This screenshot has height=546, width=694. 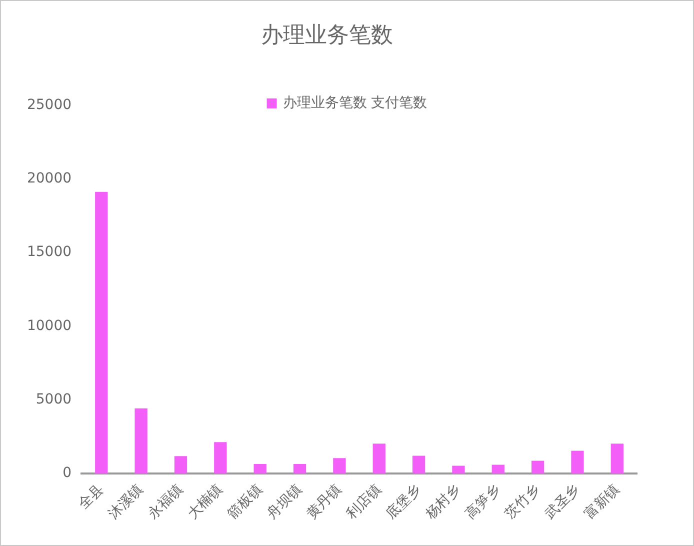 What do you see at coordinates (483, 501) in the screenshot?
I see `x-tick-label: 高笋乡` at bounding box center [483, 501].